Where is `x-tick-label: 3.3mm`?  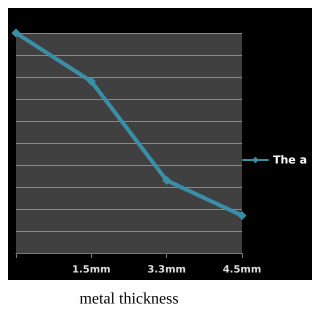
x-tick-label: 3.3mm is located at coordinates (166, 270).